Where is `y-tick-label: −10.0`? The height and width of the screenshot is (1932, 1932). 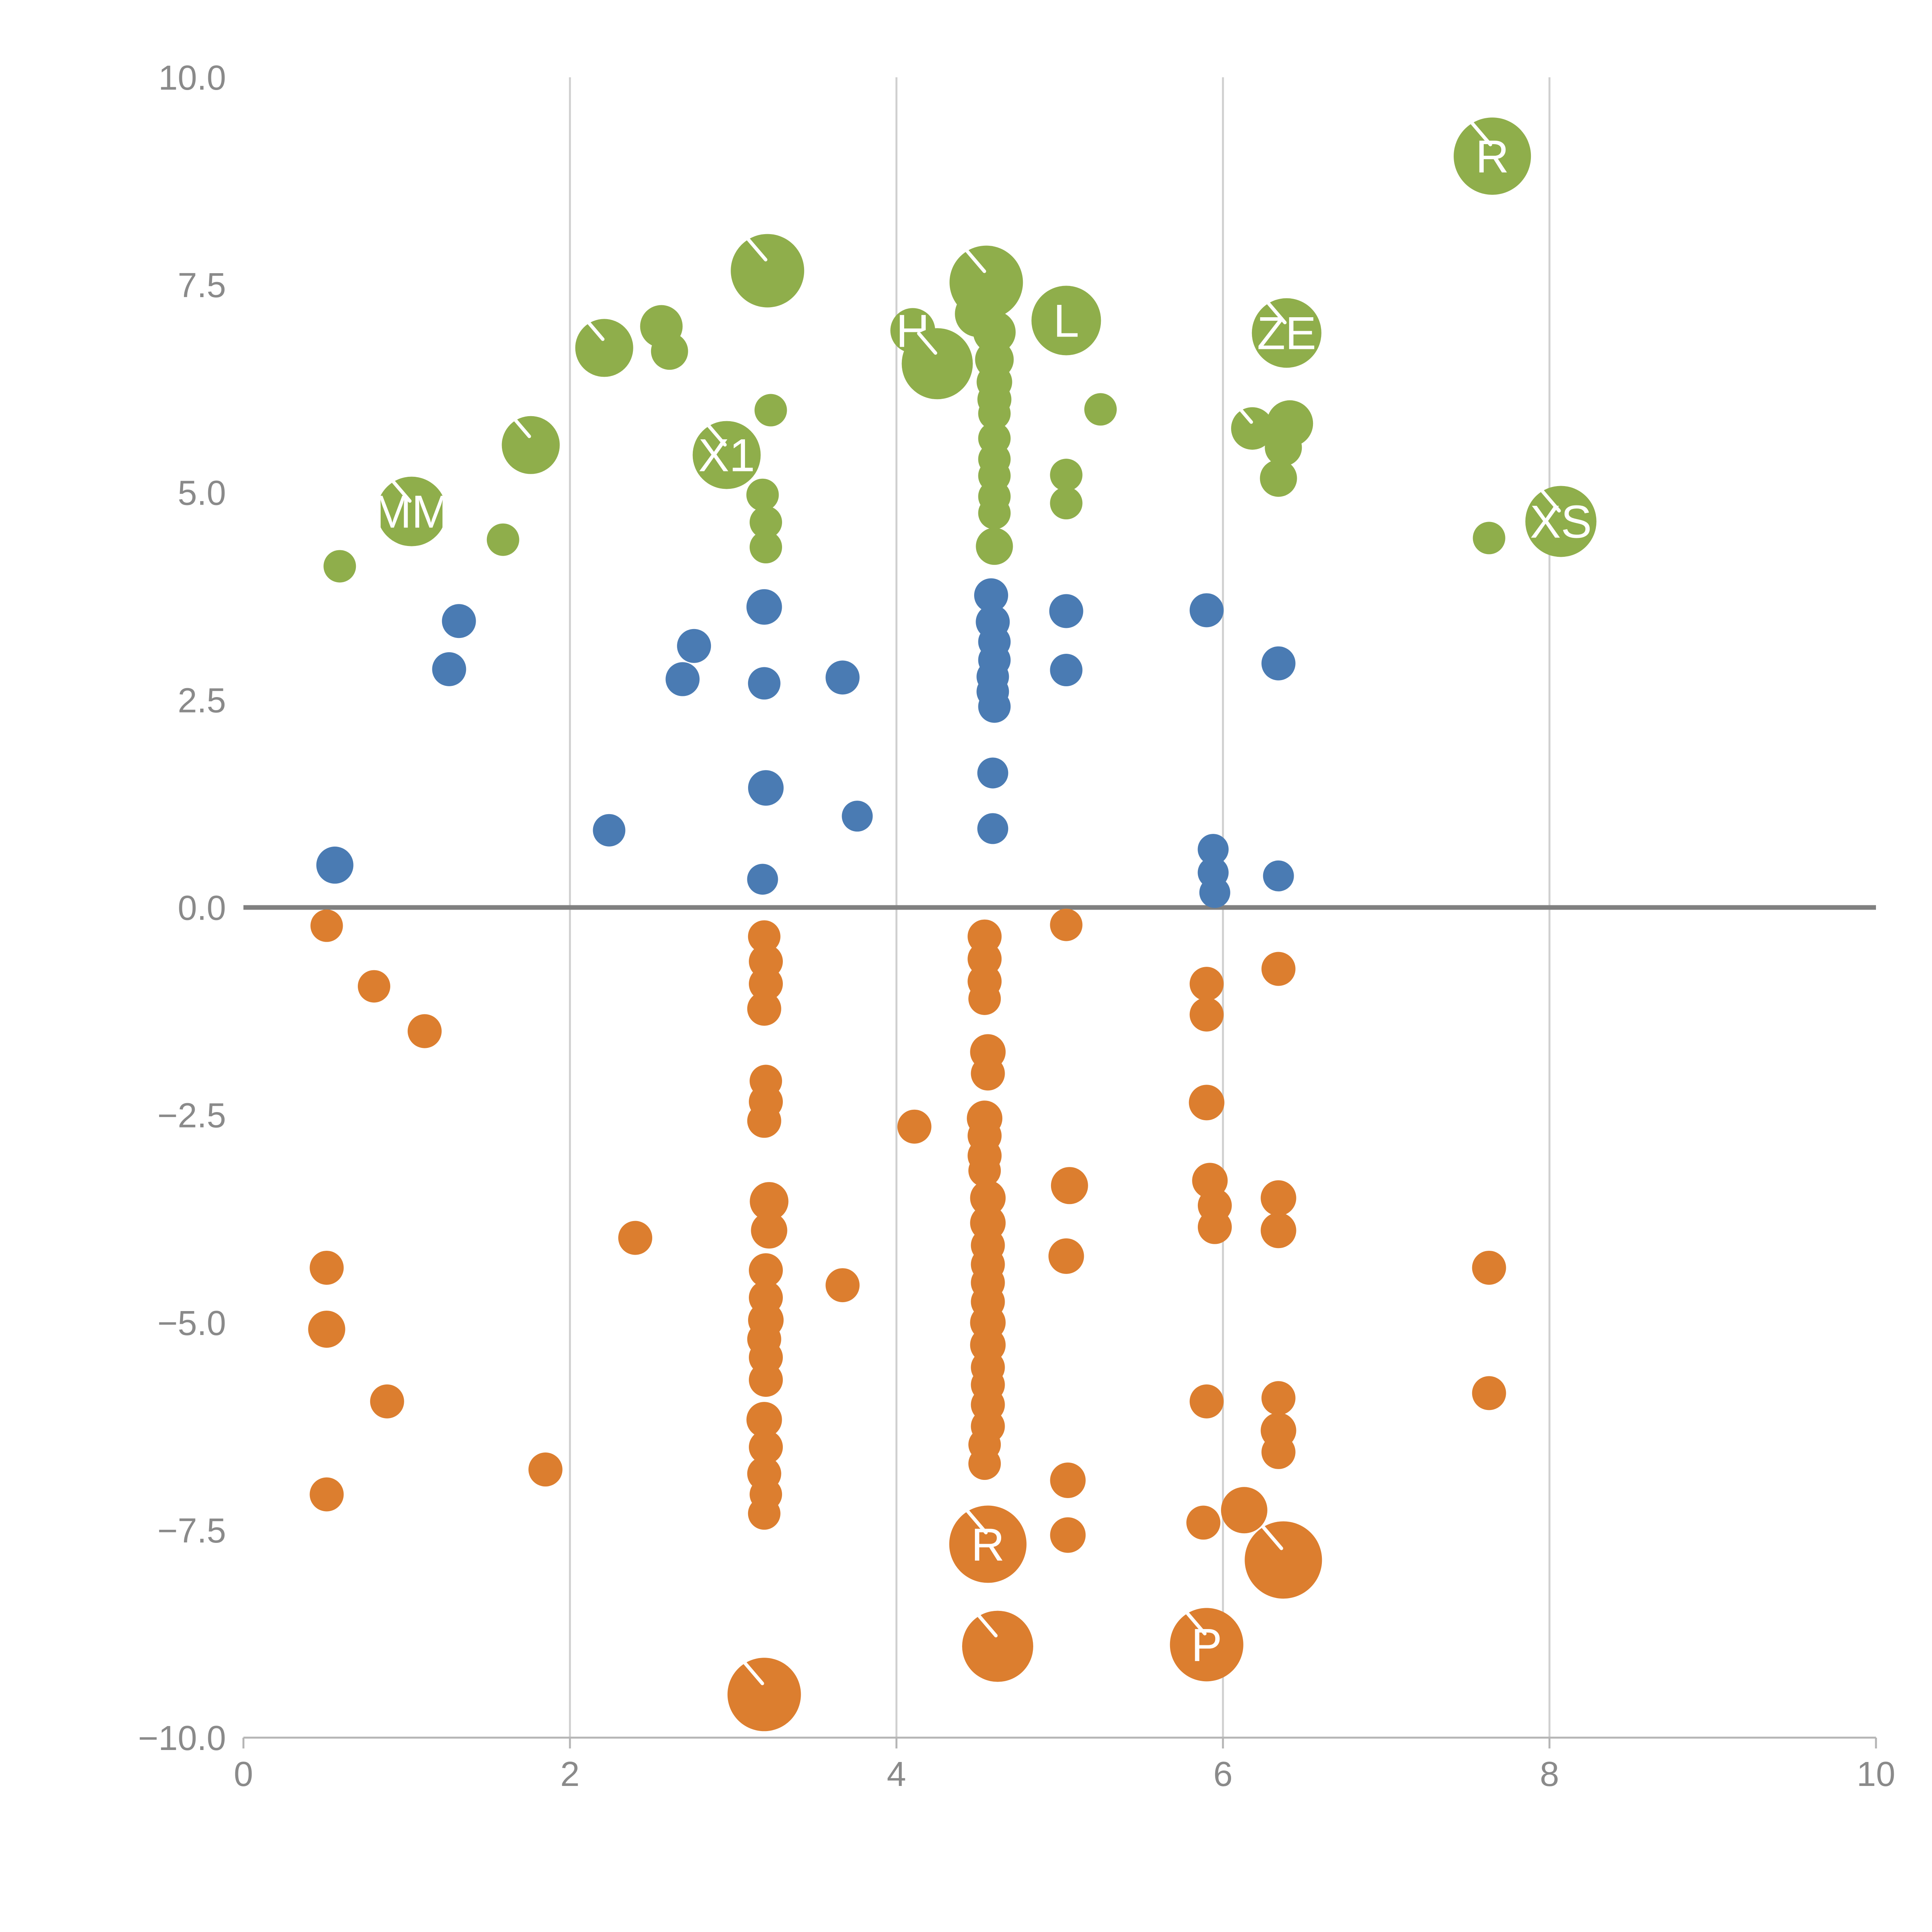
y-tick-label: −10.0 is located at coordinates (182, 1739).